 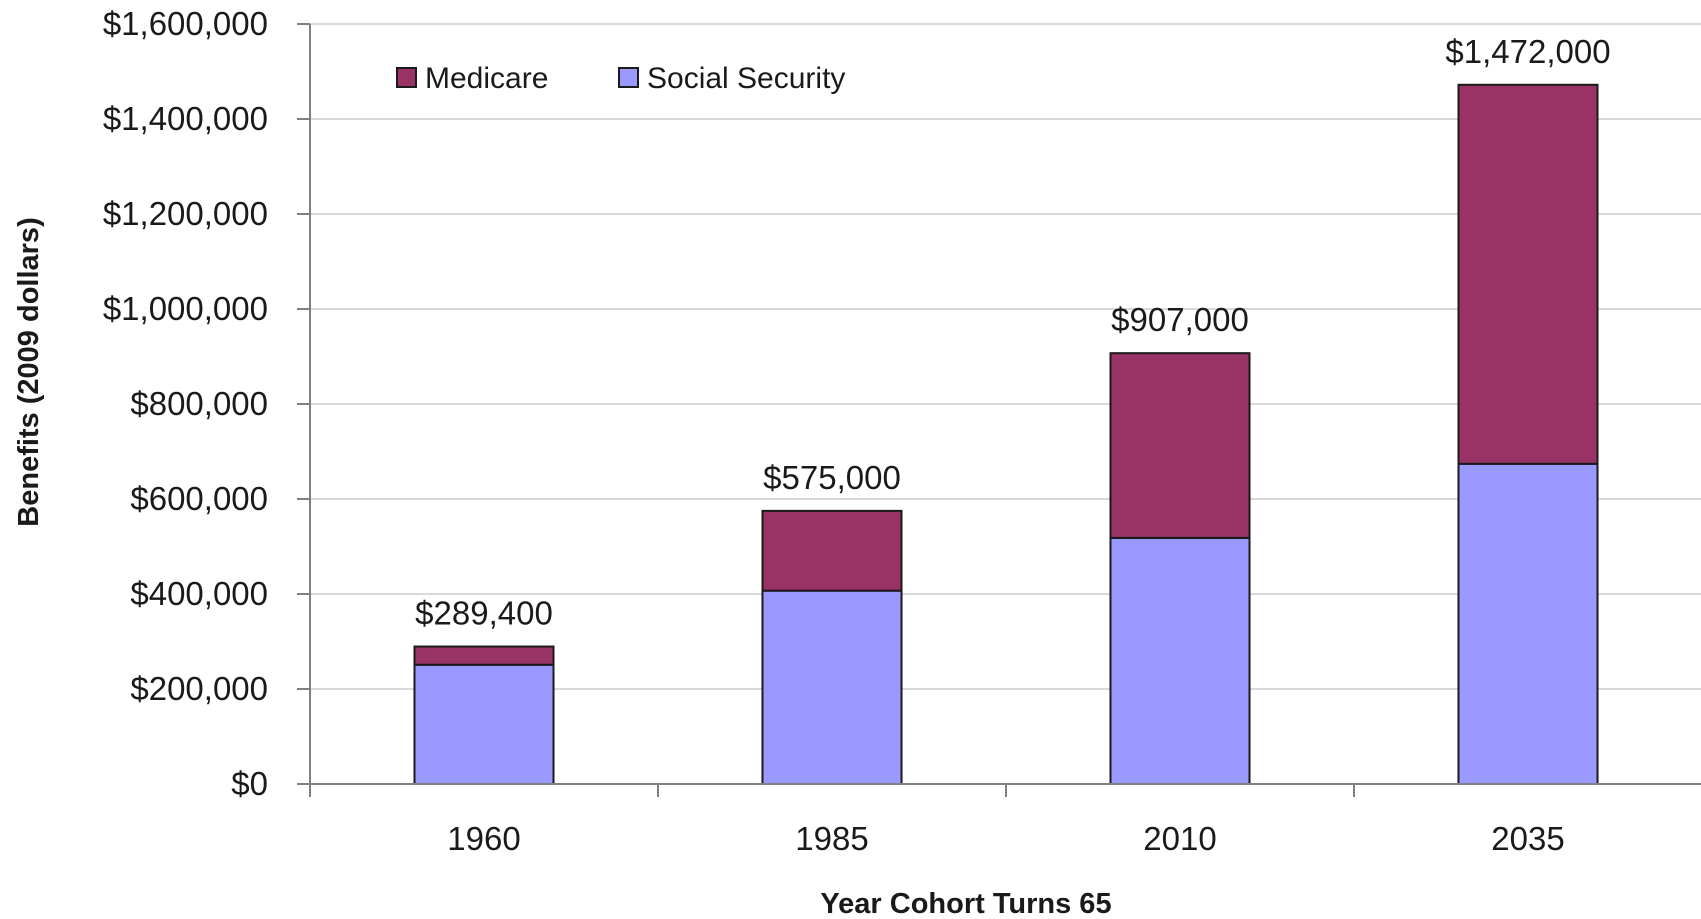 I want to click on x-tick-label: 2035, so click(x=1527, y=838).